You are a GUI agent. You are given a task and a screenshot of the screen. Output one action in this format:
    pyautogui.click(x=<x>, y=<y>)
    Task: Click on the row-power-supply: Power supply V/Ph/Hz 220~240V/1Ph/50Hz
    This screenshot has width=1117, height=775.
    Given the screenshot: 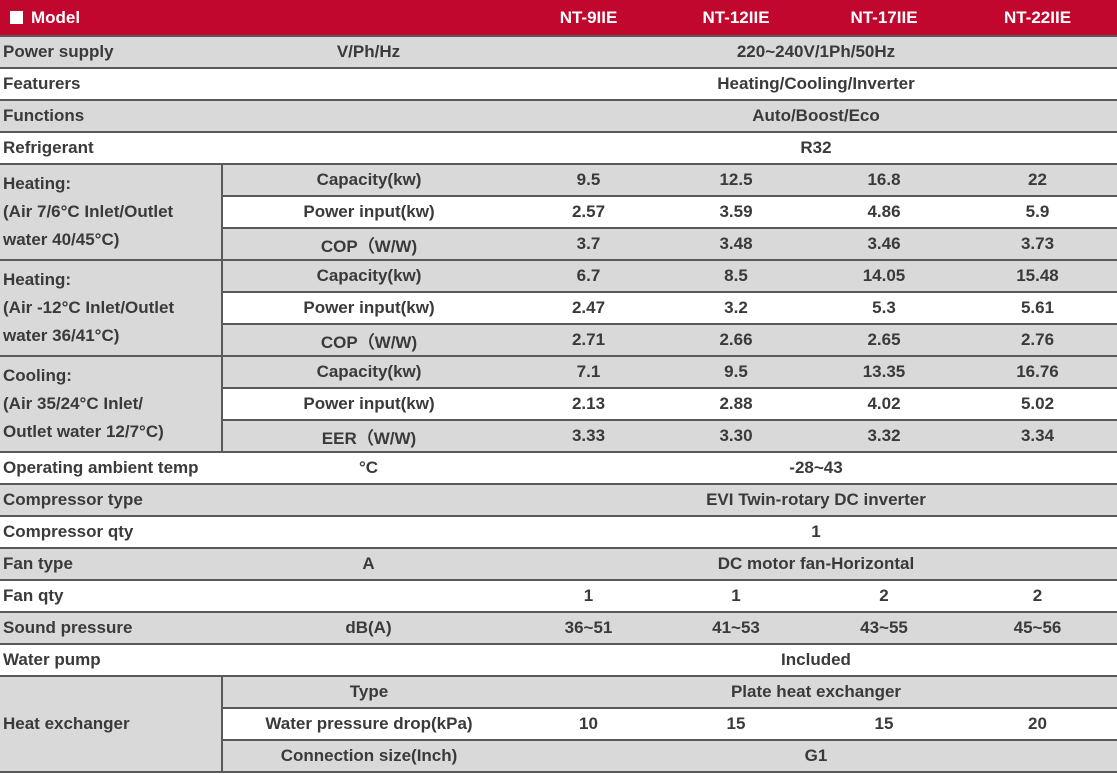 What is the action you would take?
    pyautogui.click(x=558, y=52)
    